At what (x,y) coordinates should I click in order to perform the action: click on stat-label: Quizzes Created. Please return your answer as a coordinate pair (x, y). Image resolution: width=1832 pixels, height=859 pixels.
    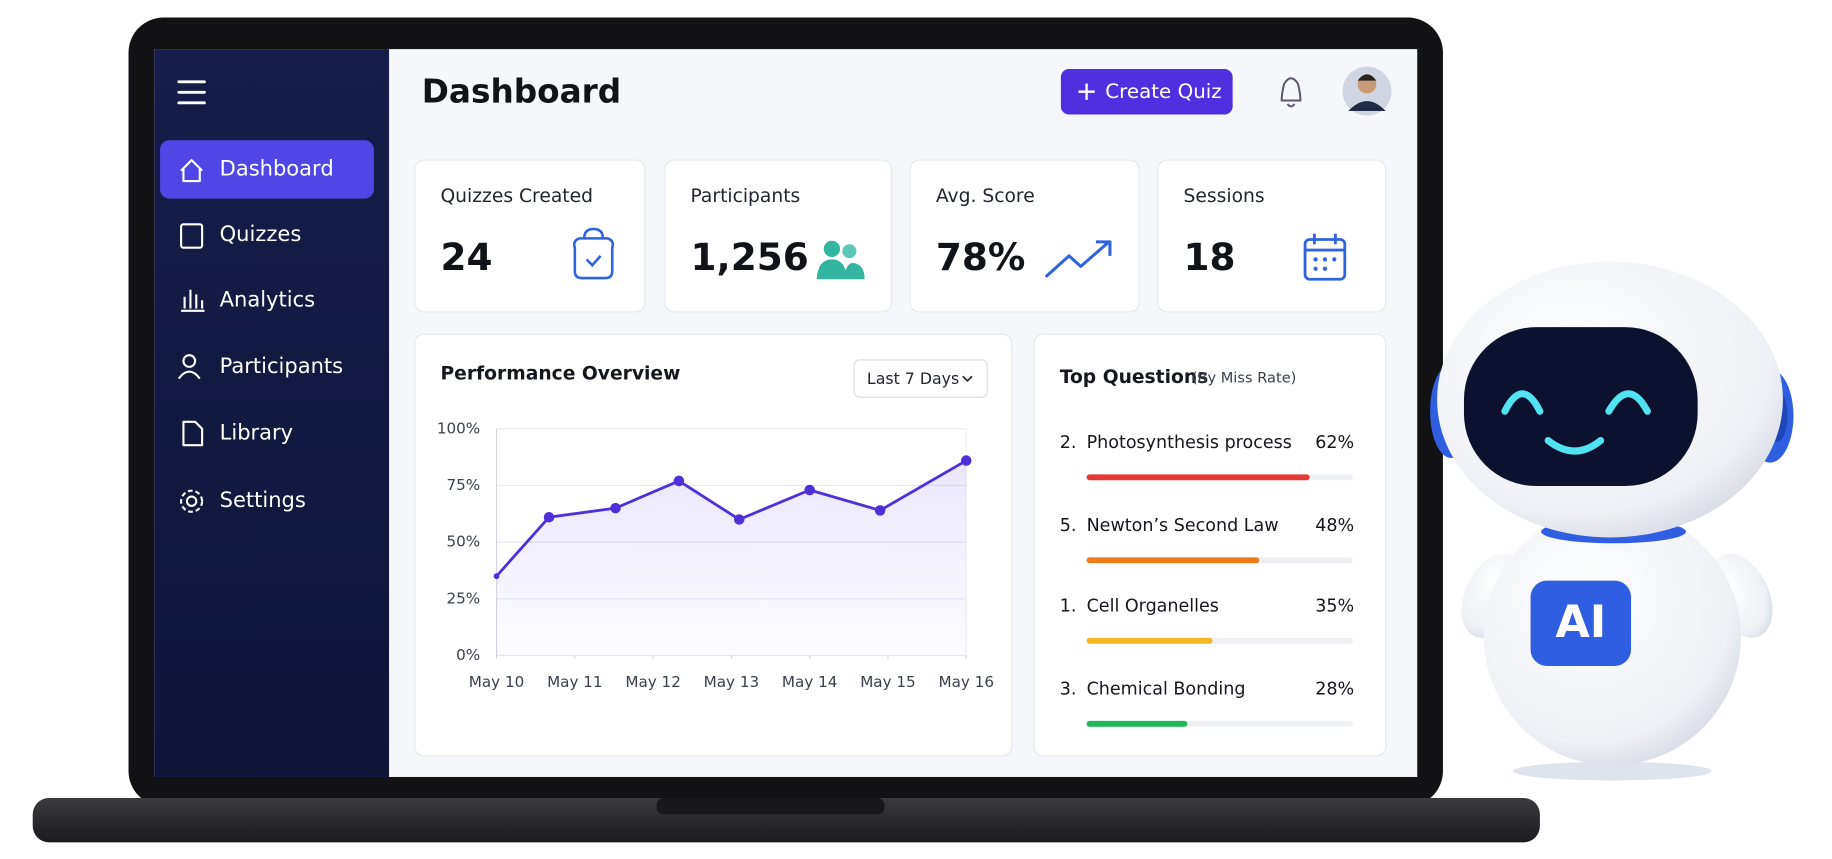
    Looking at the image, I should click on (516, 196).